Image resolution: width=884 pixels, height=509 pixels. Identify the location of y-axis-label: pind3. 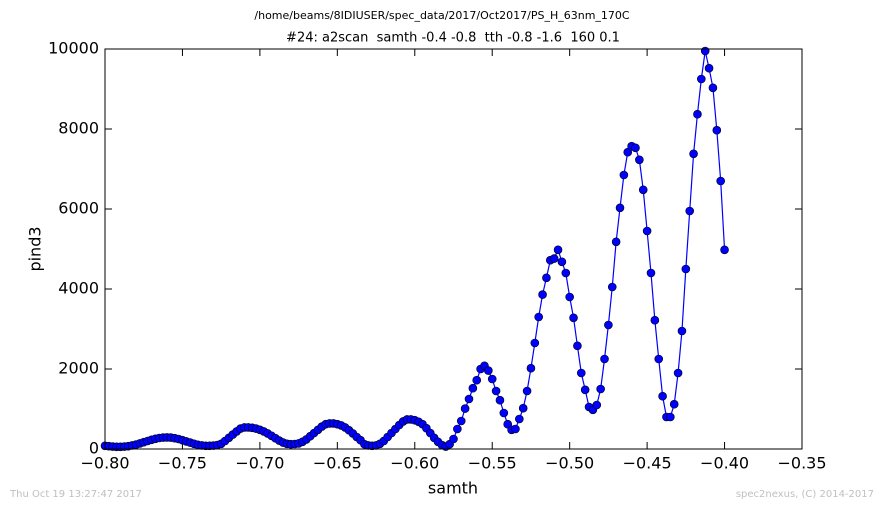
(35, 248).